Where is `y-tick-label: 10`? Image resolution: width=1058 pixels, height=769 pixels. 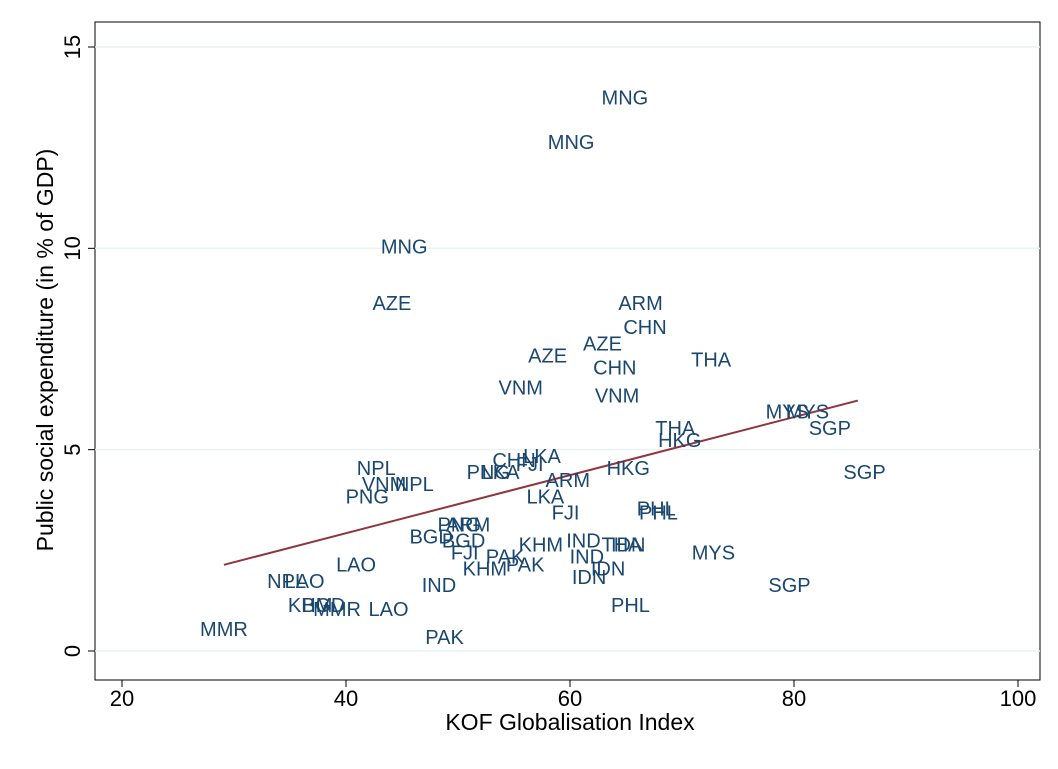
y-tick-label: 10 is located at coordinates (72, 248).